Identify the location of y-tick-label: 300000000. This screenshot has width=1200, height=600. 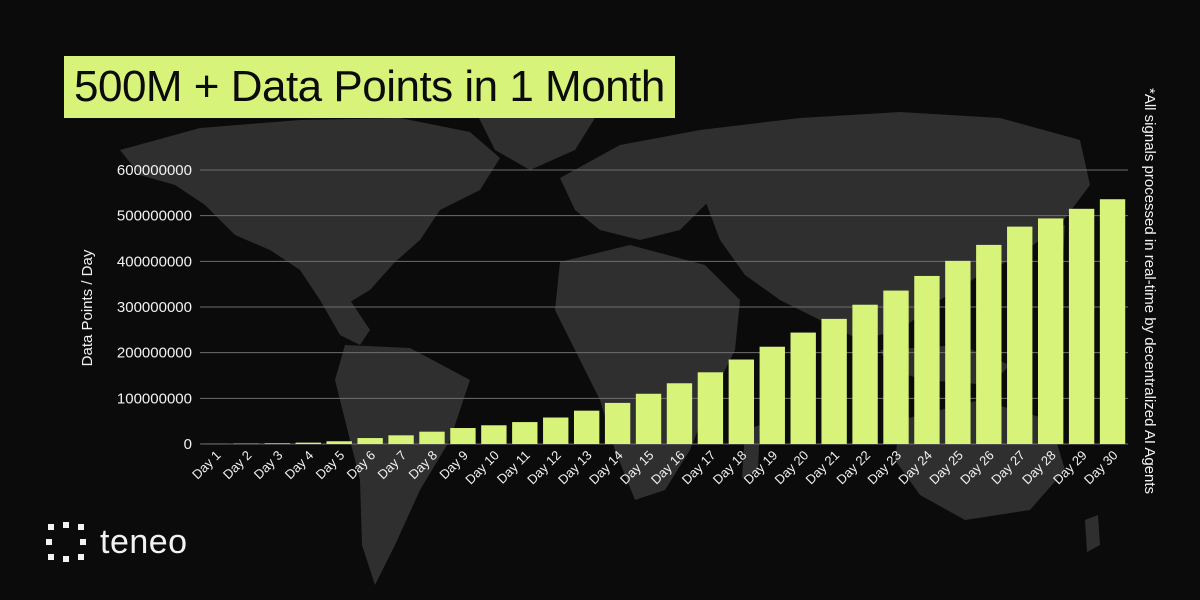
(154, 307).